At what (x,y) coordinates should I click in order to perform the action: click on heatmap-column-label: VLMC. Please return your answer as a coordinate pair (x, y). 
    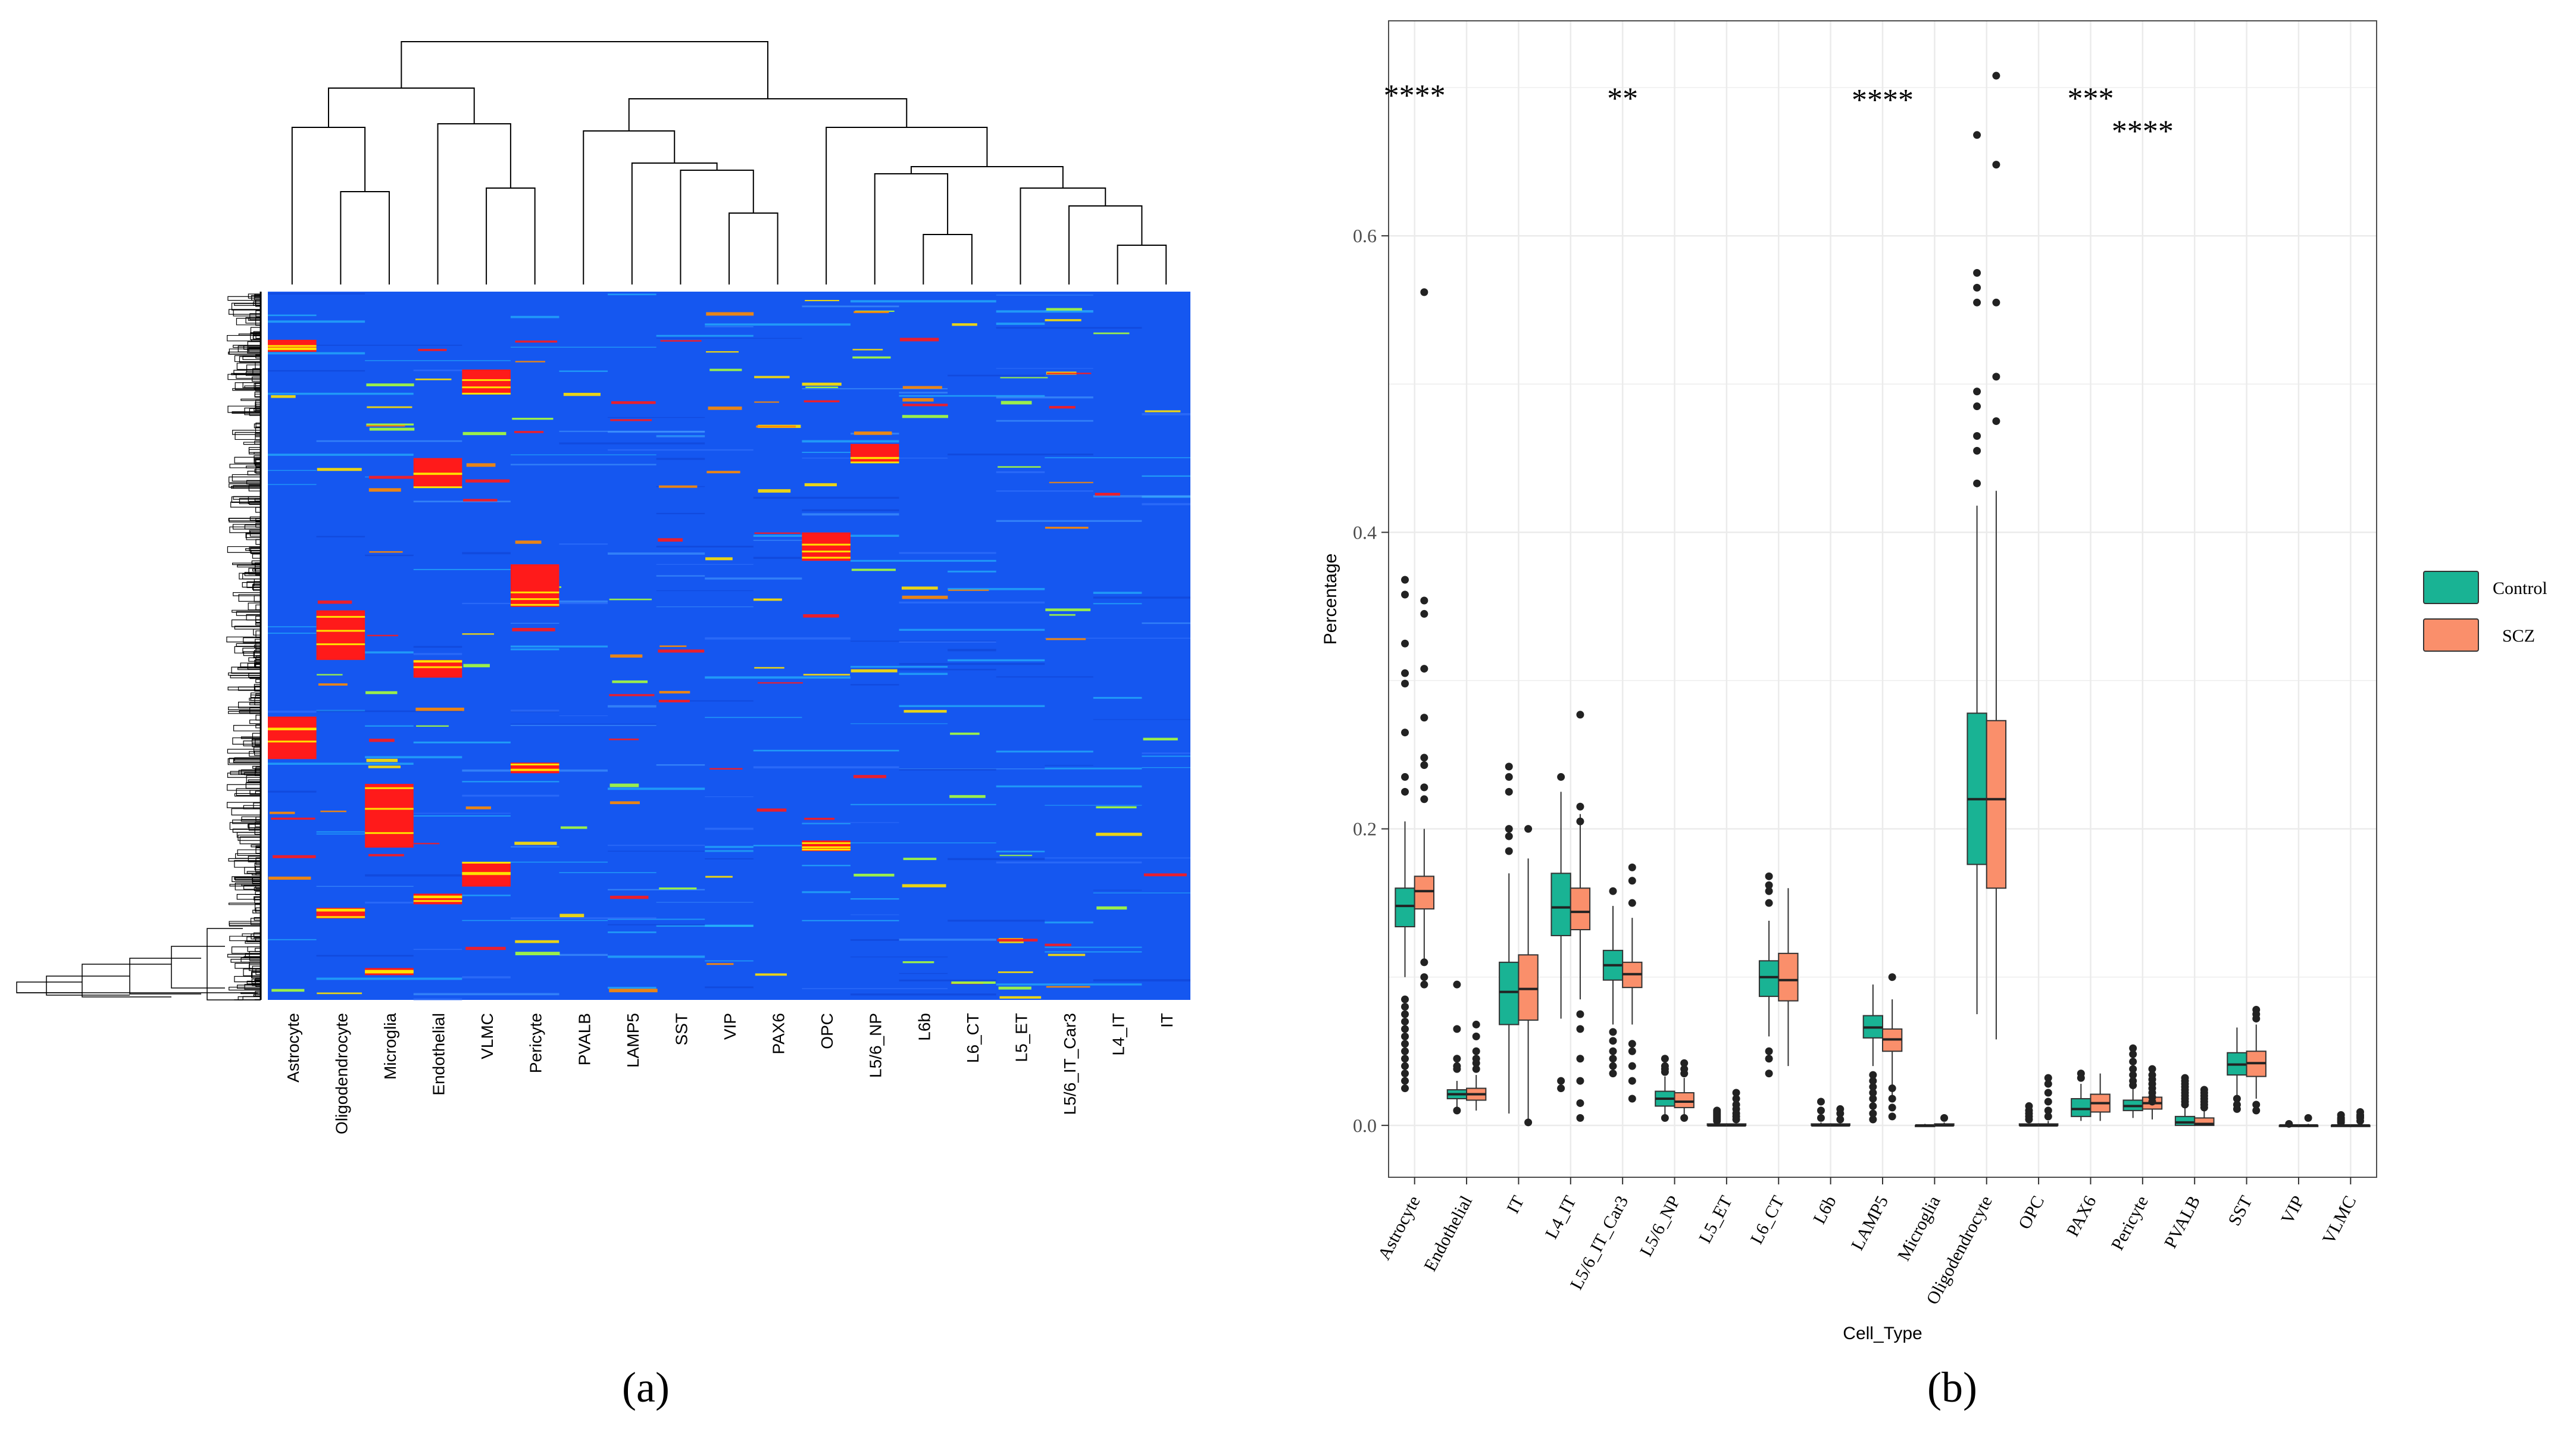
    Looking at the image, I should click on (487, 1036).